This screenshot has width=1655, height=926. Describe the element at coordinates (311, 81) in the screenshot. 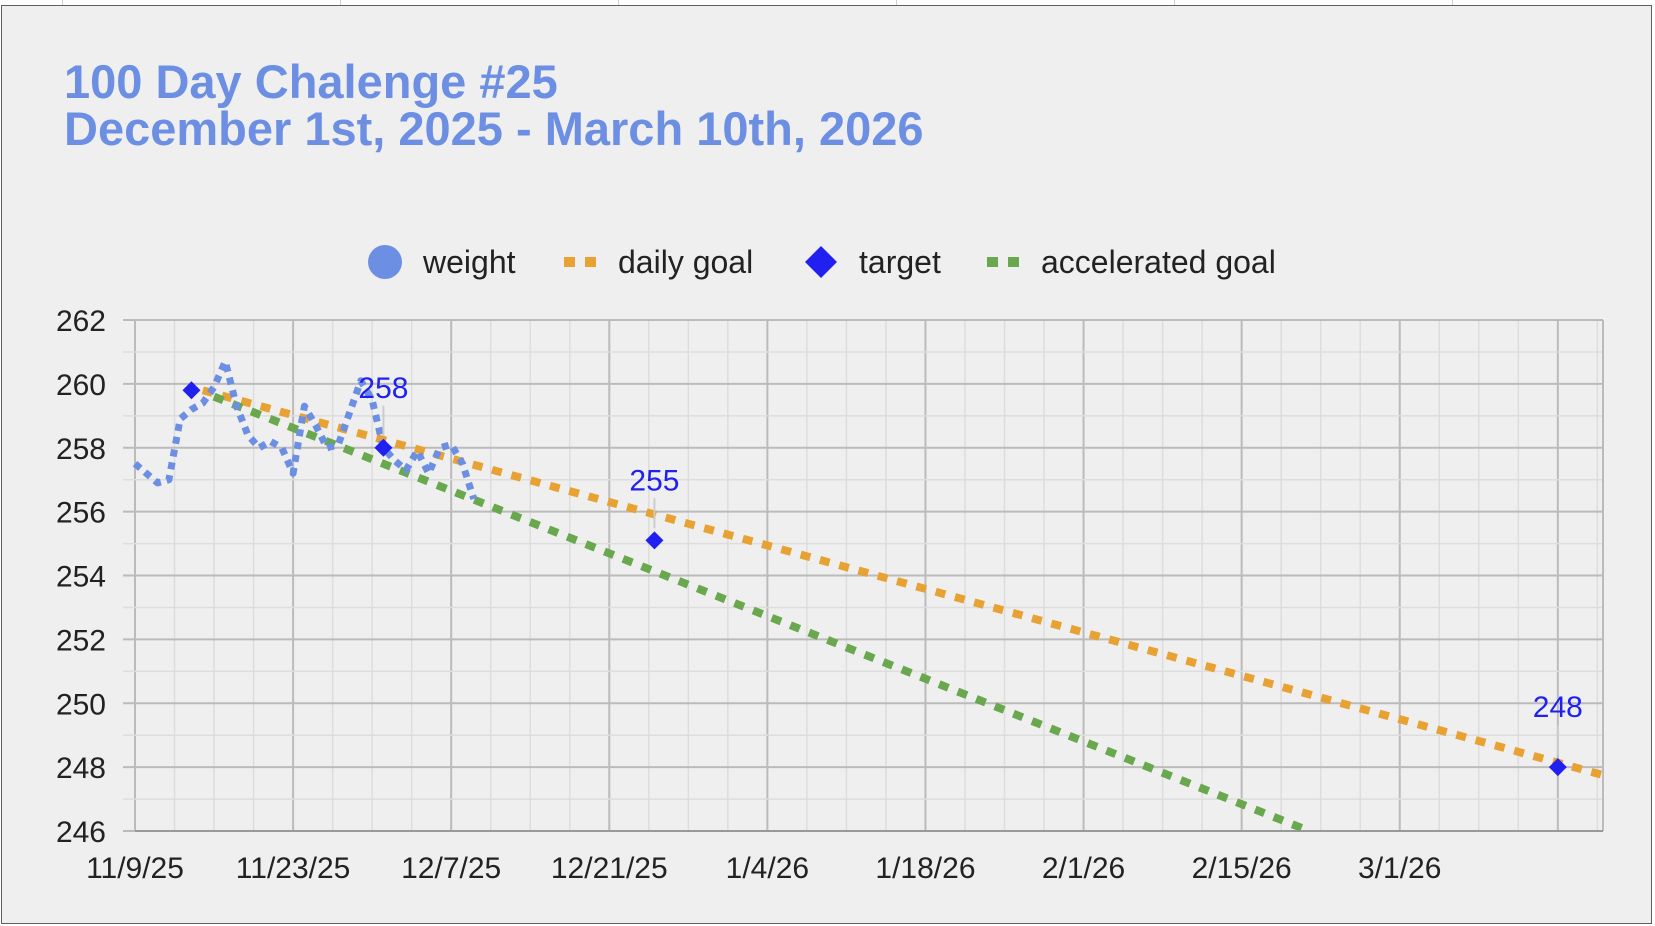

I see `chart-title: 100 Day Chalenge #25` at that location.